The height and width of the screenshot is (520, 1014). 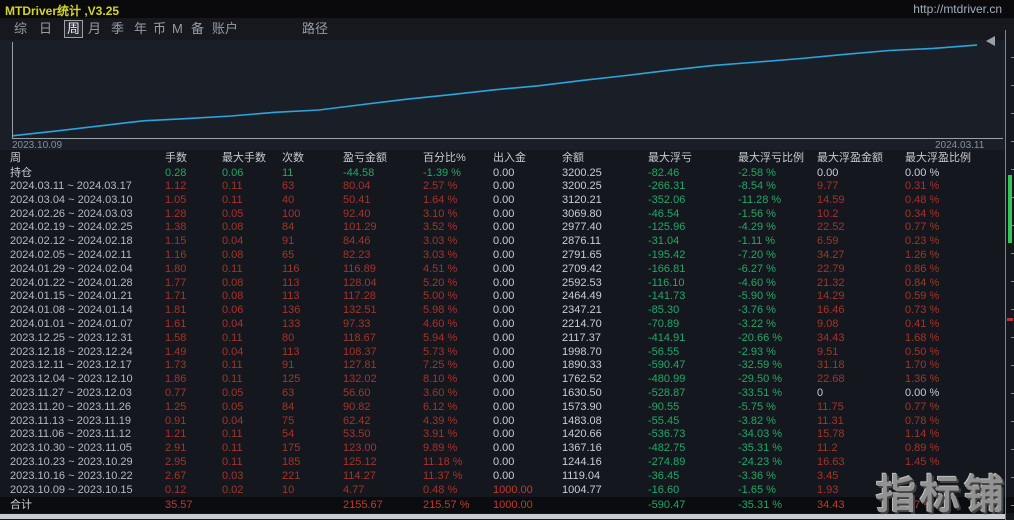 I want to click on total-cell-4: 2155.67, so click(x=363, y=505).